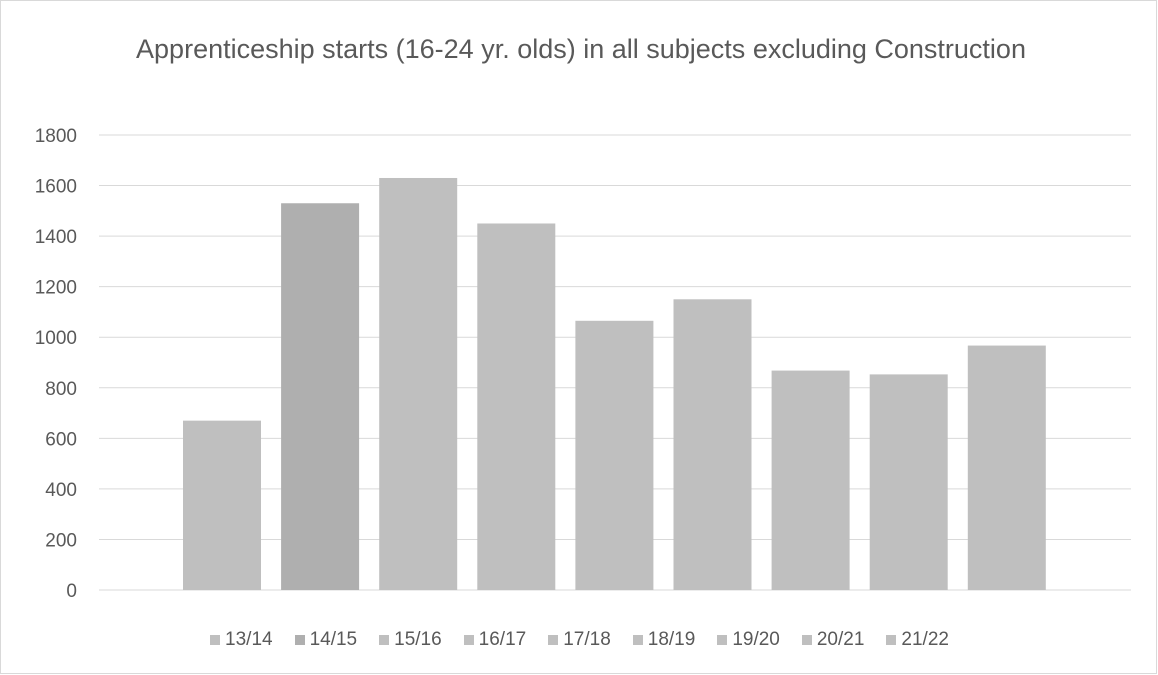  What do you see at coordinates (418, 639) in the screenshot?
I see `legend-label: 15/16` at bounding box center [418, 639].